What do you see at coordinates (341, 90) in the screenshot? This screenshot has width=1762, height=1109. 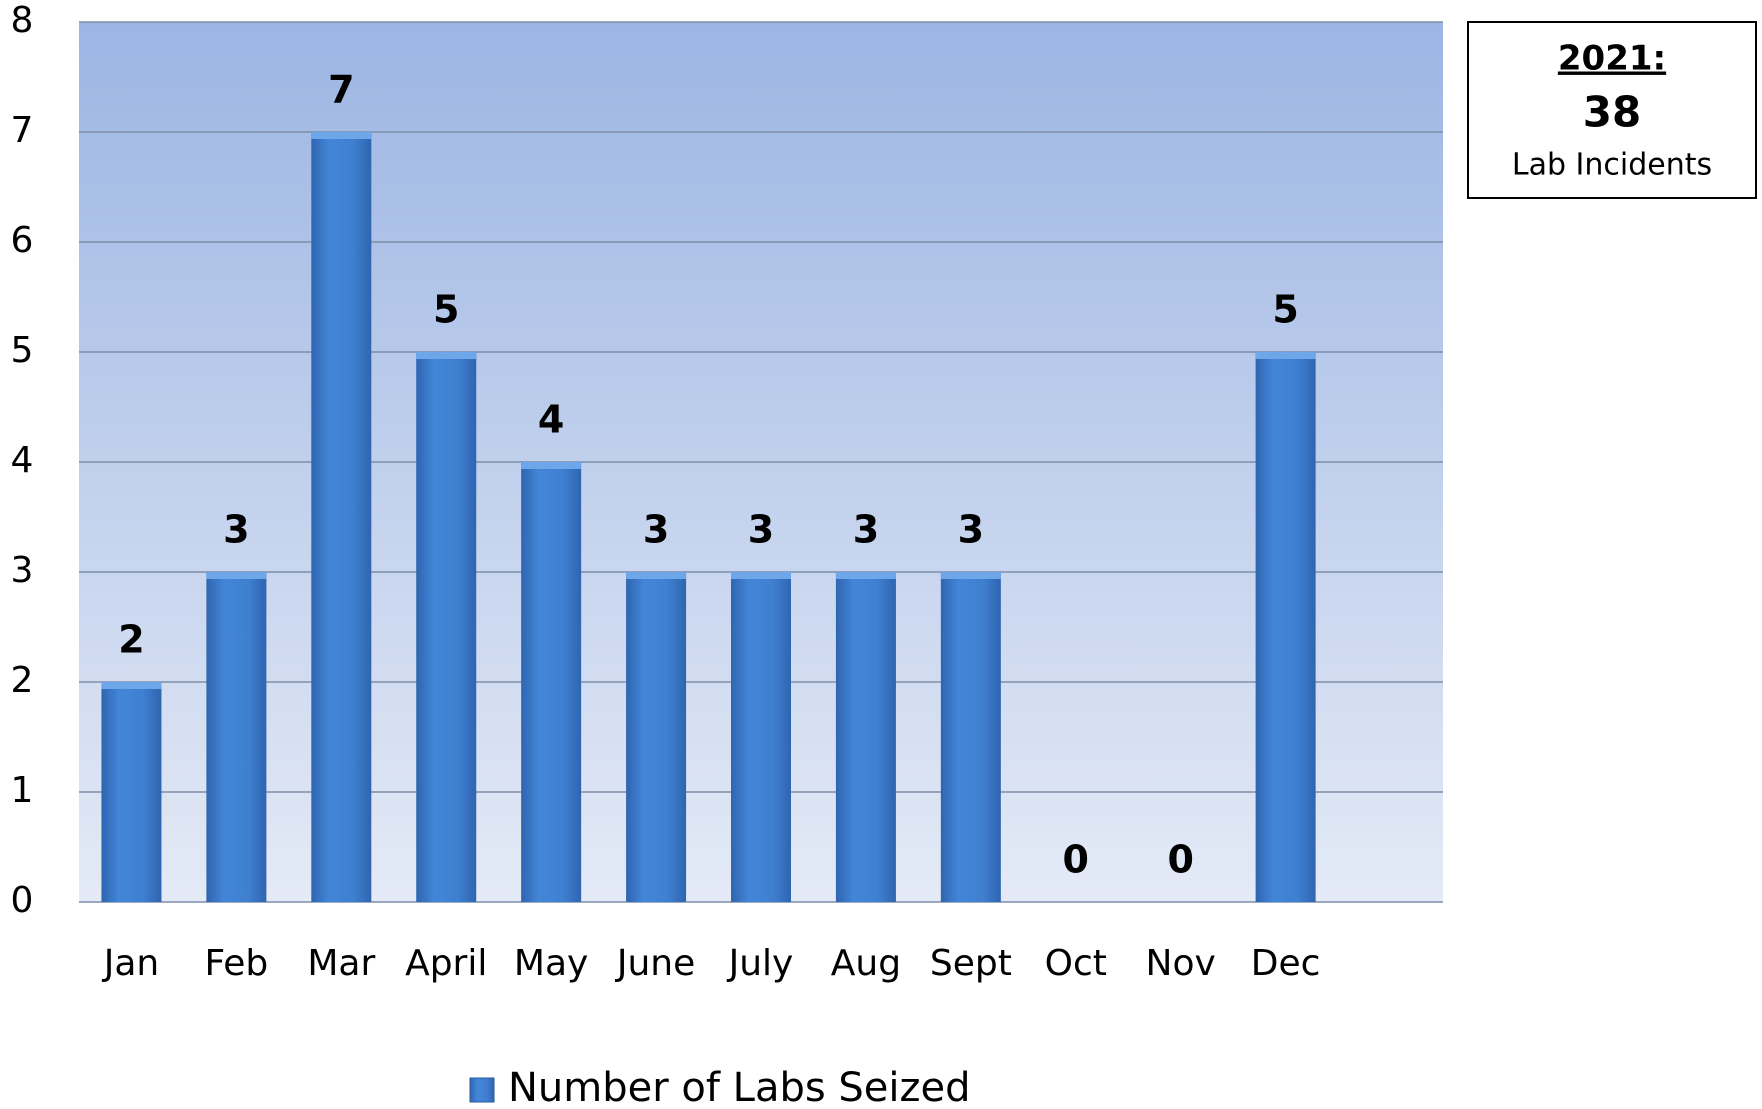 I see `value-label: 7` at bounding box center [341, 90].